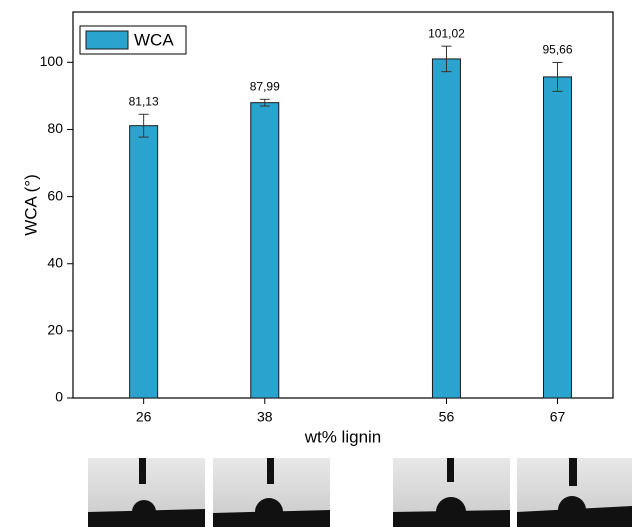  Describe the element at coordinates (343, 436) in the screenshot. I see `x-axis-label: wt% lignin` at that location.